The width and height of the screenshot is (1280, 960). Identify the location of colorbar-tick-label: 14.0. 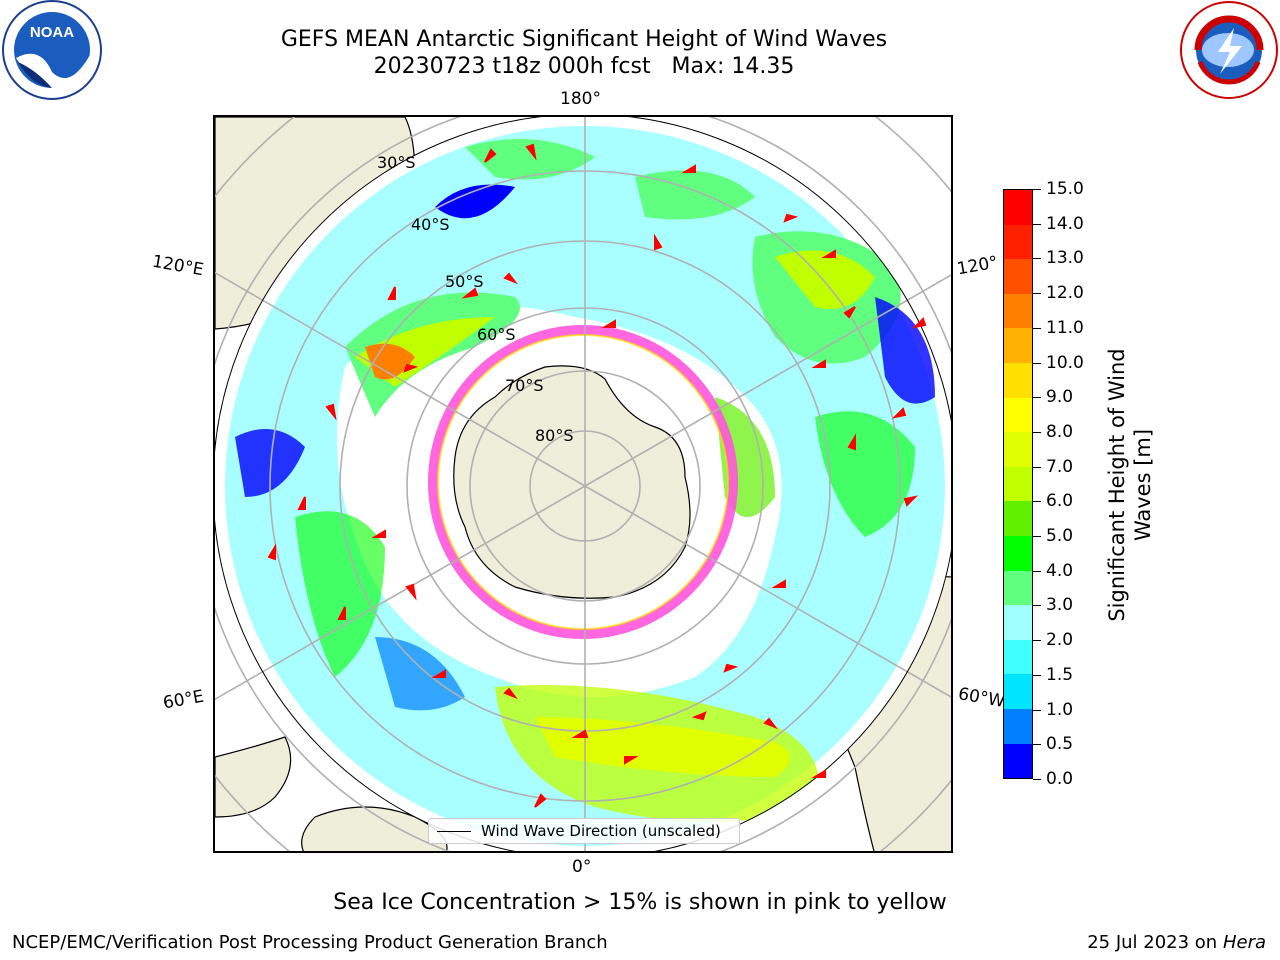
(1065, 224).